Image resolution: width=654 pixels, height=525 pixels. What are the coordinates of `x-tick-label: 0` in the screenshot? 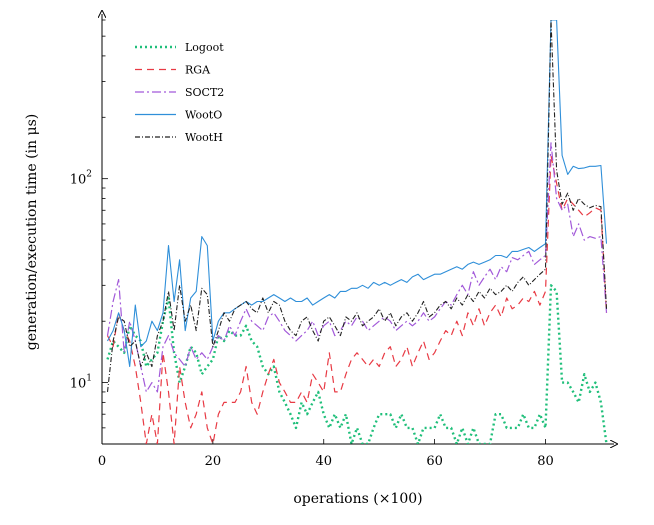 It's located at (102, 461).